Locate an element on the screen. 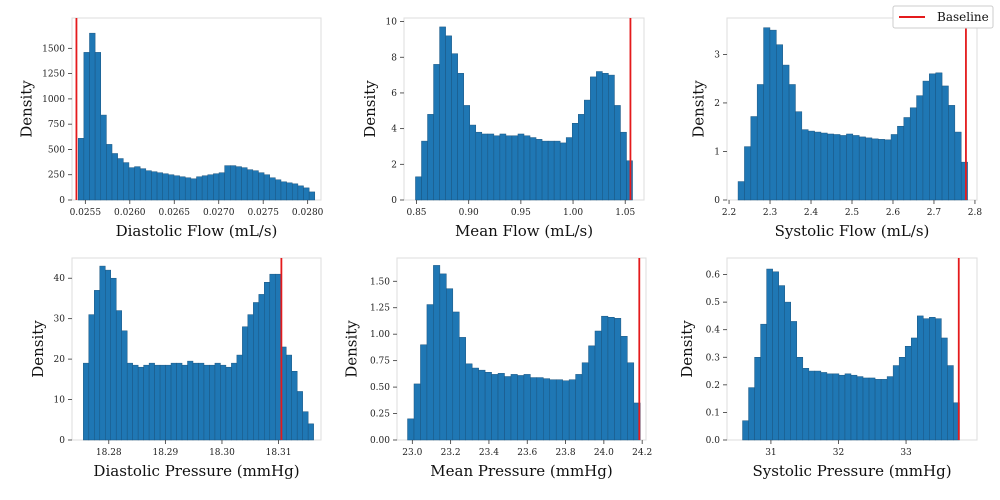  x-axis-label: Diastolic Pressure (mmHg) is located at coordinates (196, 471).